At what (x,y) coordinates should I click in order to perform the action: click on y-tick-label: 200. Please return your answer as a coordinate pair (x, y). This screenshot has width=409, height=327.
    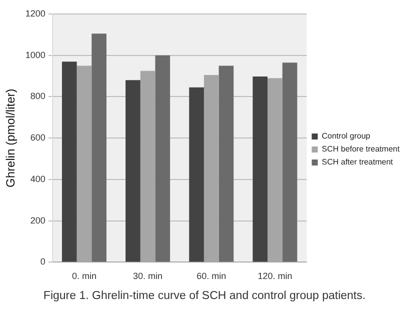
    Looking at the image, I should click on (38, 220).